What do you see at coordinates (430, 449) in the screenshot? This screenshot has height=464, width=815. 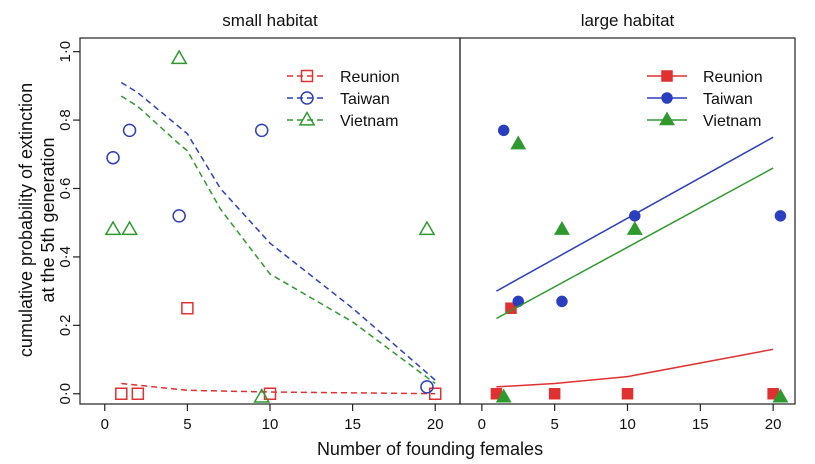 I see `x-axis-title: Number of founding females` at bounding box center [430, 449].